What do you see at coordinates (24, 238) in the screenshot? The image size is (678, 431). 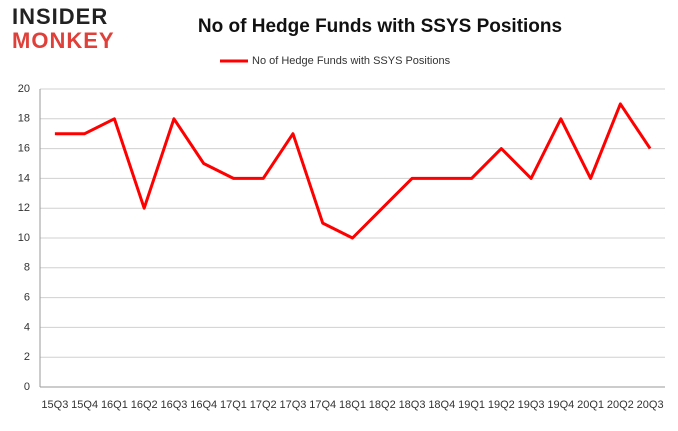 I see `y-tick-label: 10` at bounding box center [24, 238].